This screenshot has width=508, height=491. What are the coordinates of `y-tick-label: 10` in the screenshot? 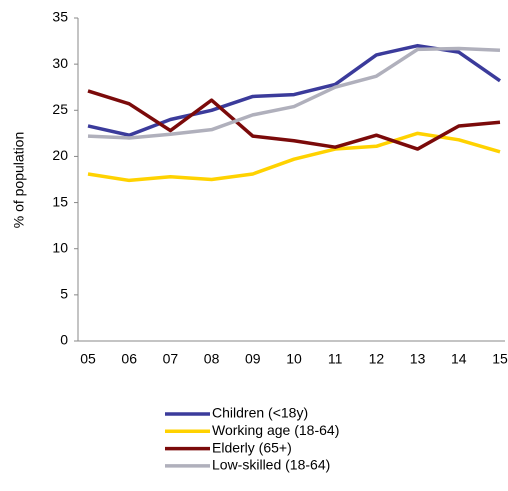 It's located at (60, 247).